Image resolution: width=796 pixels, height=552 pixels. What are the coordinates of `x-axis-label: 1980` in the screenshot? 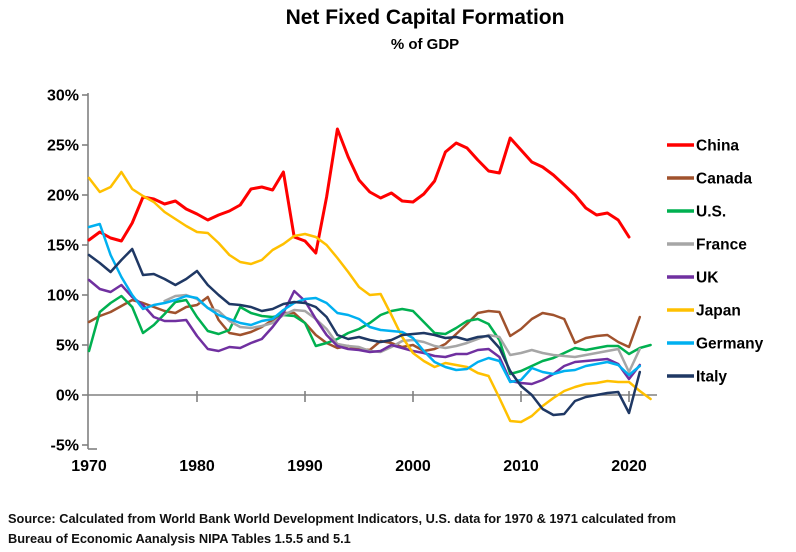 It's located at (197, 466).